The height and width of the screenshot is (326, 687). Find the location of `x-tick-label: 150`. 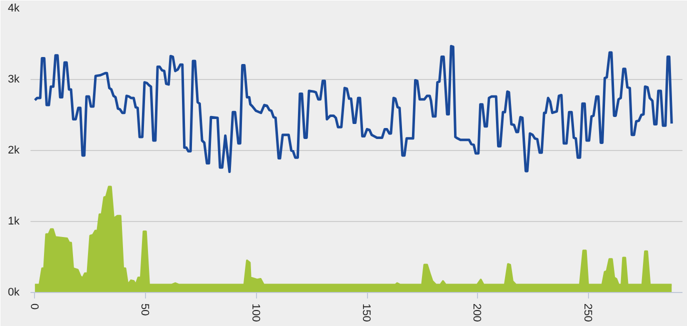

x-tick-label: 150 is located at coordinates (366, 313).